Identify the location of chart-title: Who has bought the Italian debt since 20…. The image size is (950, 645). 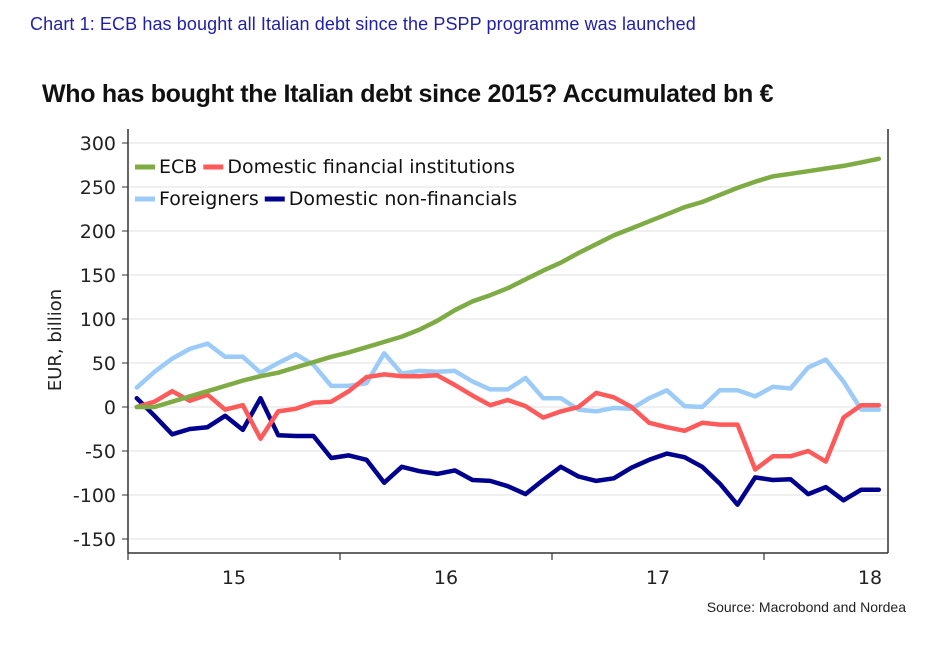
(408, 94).